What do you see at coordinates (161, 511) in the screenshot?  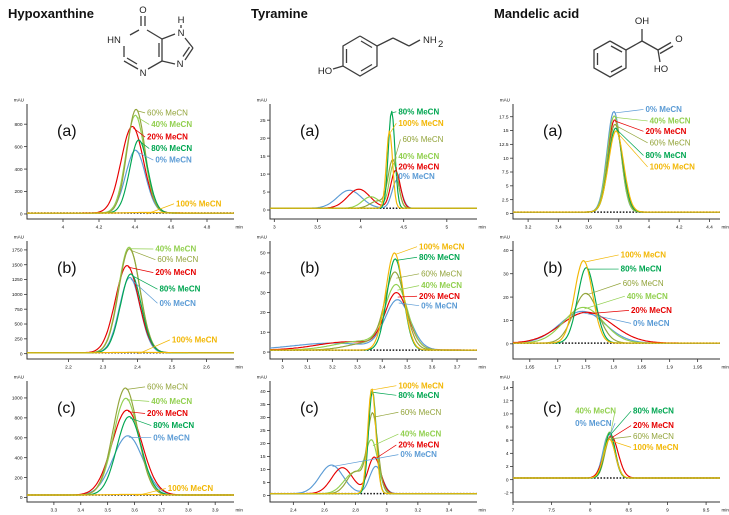 I see `x-tick-label: 3.7` at bounding box center [161, 511].